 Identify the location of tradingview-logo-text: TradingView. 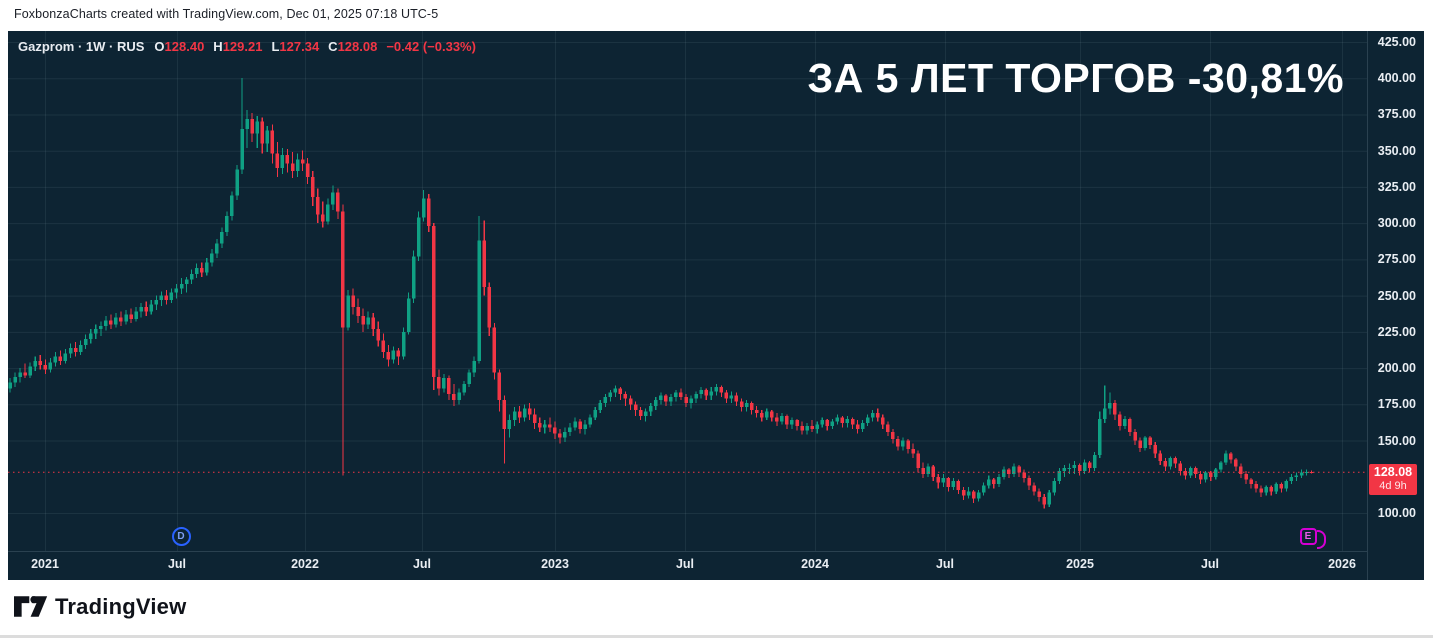
(121, 606).